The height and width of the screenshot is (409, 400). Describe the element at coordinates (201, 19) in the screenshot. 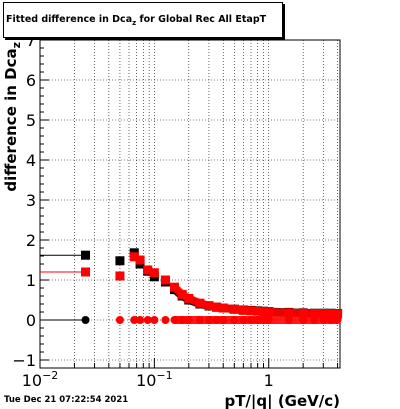

I see `title-tail: for Global Rec All EtapT` at that location.